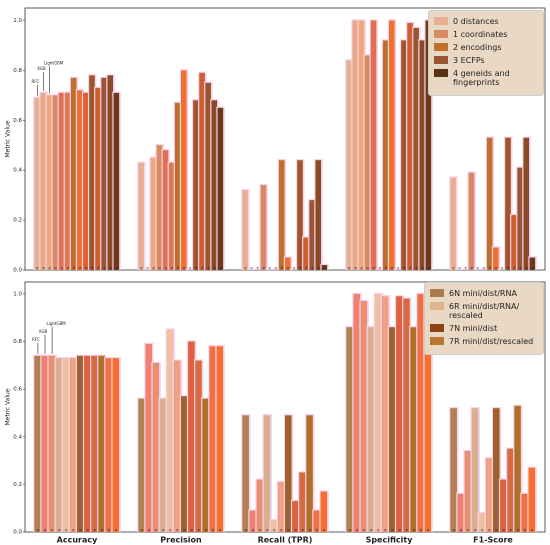 The width and height of the screenshot is (550, 545). Describe the element at coordinates (17, 171) in the screenshot. I see `y-tick-label: 0.4` at that location.